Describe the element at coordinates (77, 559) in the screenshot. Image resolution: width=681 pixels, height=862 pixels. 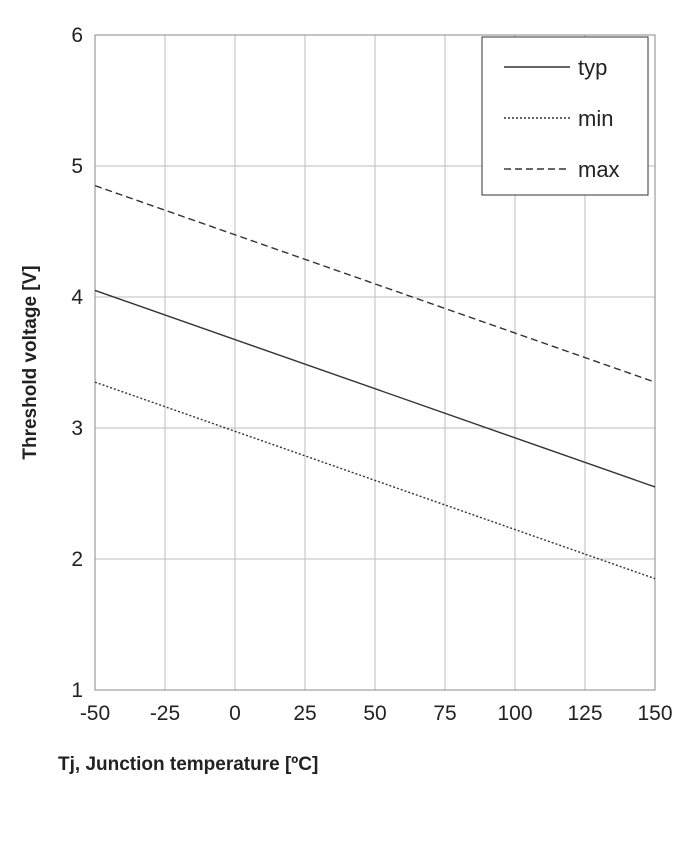
I see `y-tick-label: 2` at that location.